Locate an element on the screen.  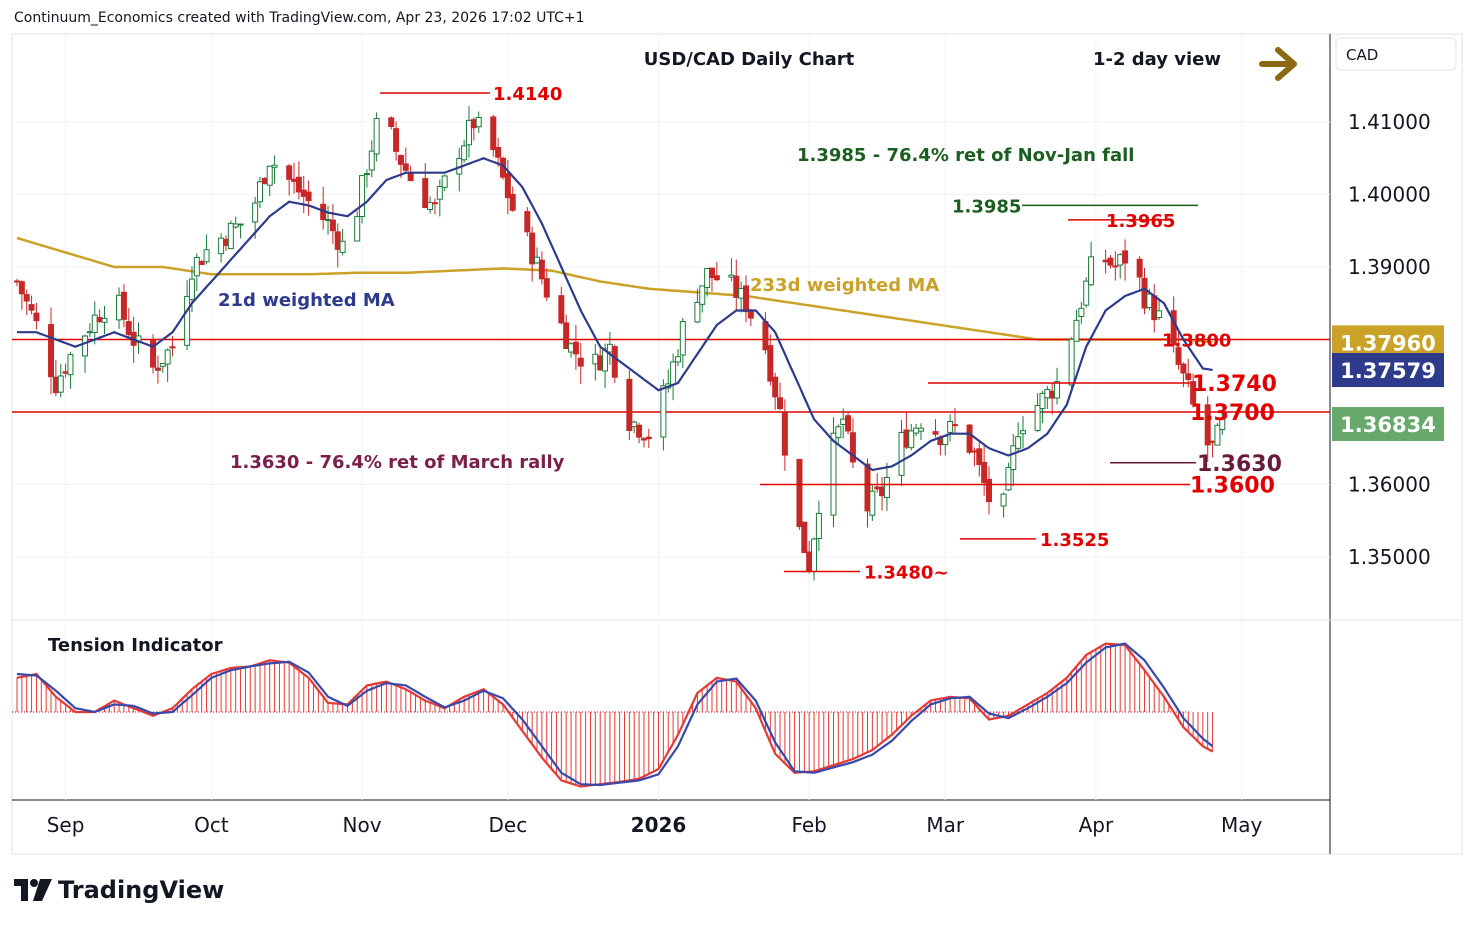
brand-name: TradingView is located at coordinates (141, 890).